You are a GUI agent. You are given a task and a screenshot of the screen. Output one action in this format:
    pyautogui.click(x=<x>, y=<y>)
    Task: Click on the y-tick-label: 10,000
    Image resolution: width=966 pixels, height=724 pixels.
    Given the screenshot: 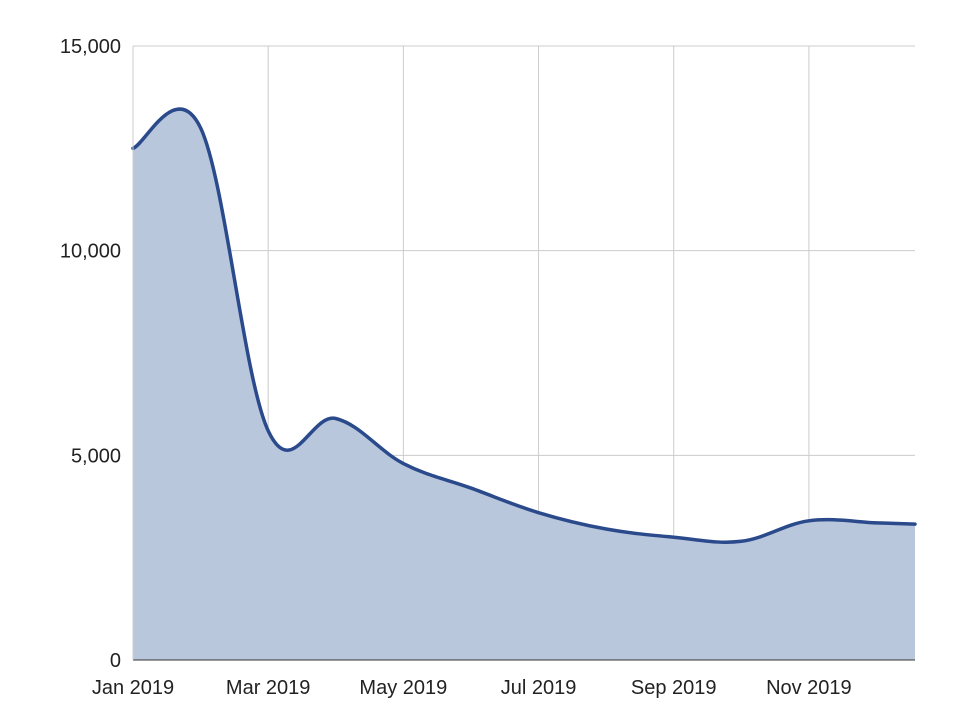 What is the action you would take?
    pyautogui.click(x=90, y=252)
    